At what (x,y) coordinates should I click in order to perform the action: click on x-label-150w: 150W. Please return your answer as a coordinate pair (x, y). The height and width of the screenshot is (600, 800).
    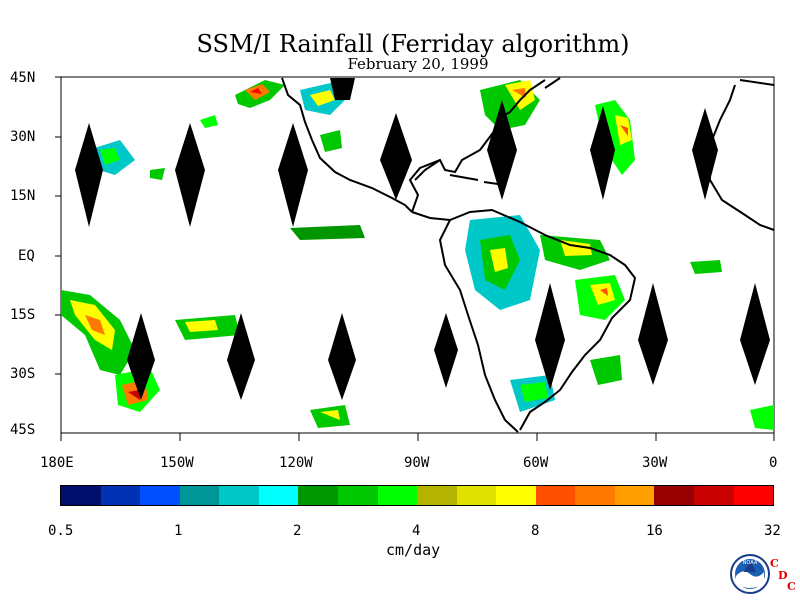
    Looking at the image, I should click on (177, 463).